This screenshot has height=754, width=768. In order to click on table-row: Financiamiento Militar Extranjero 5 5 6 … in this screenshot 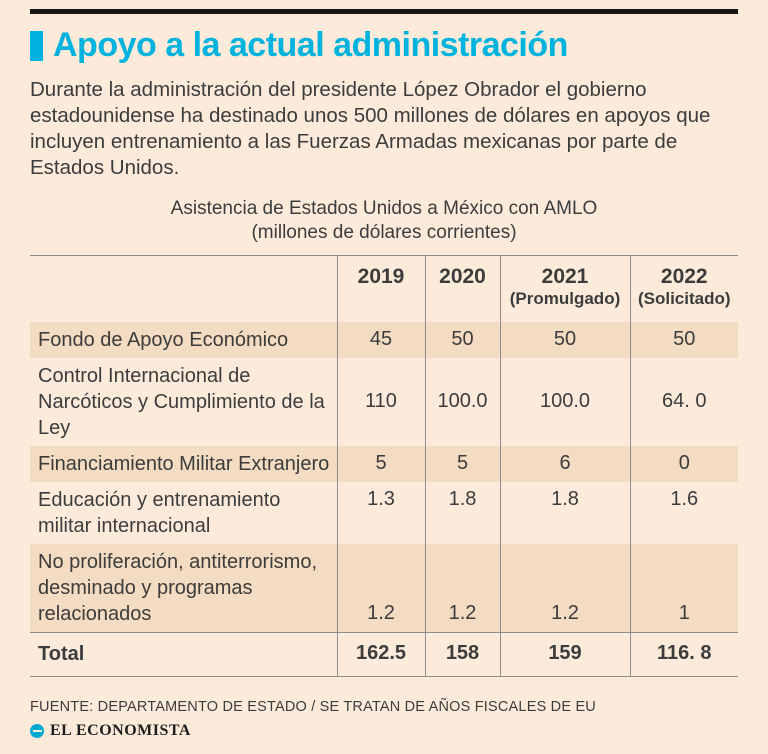, I will do `click(384, 463)`.